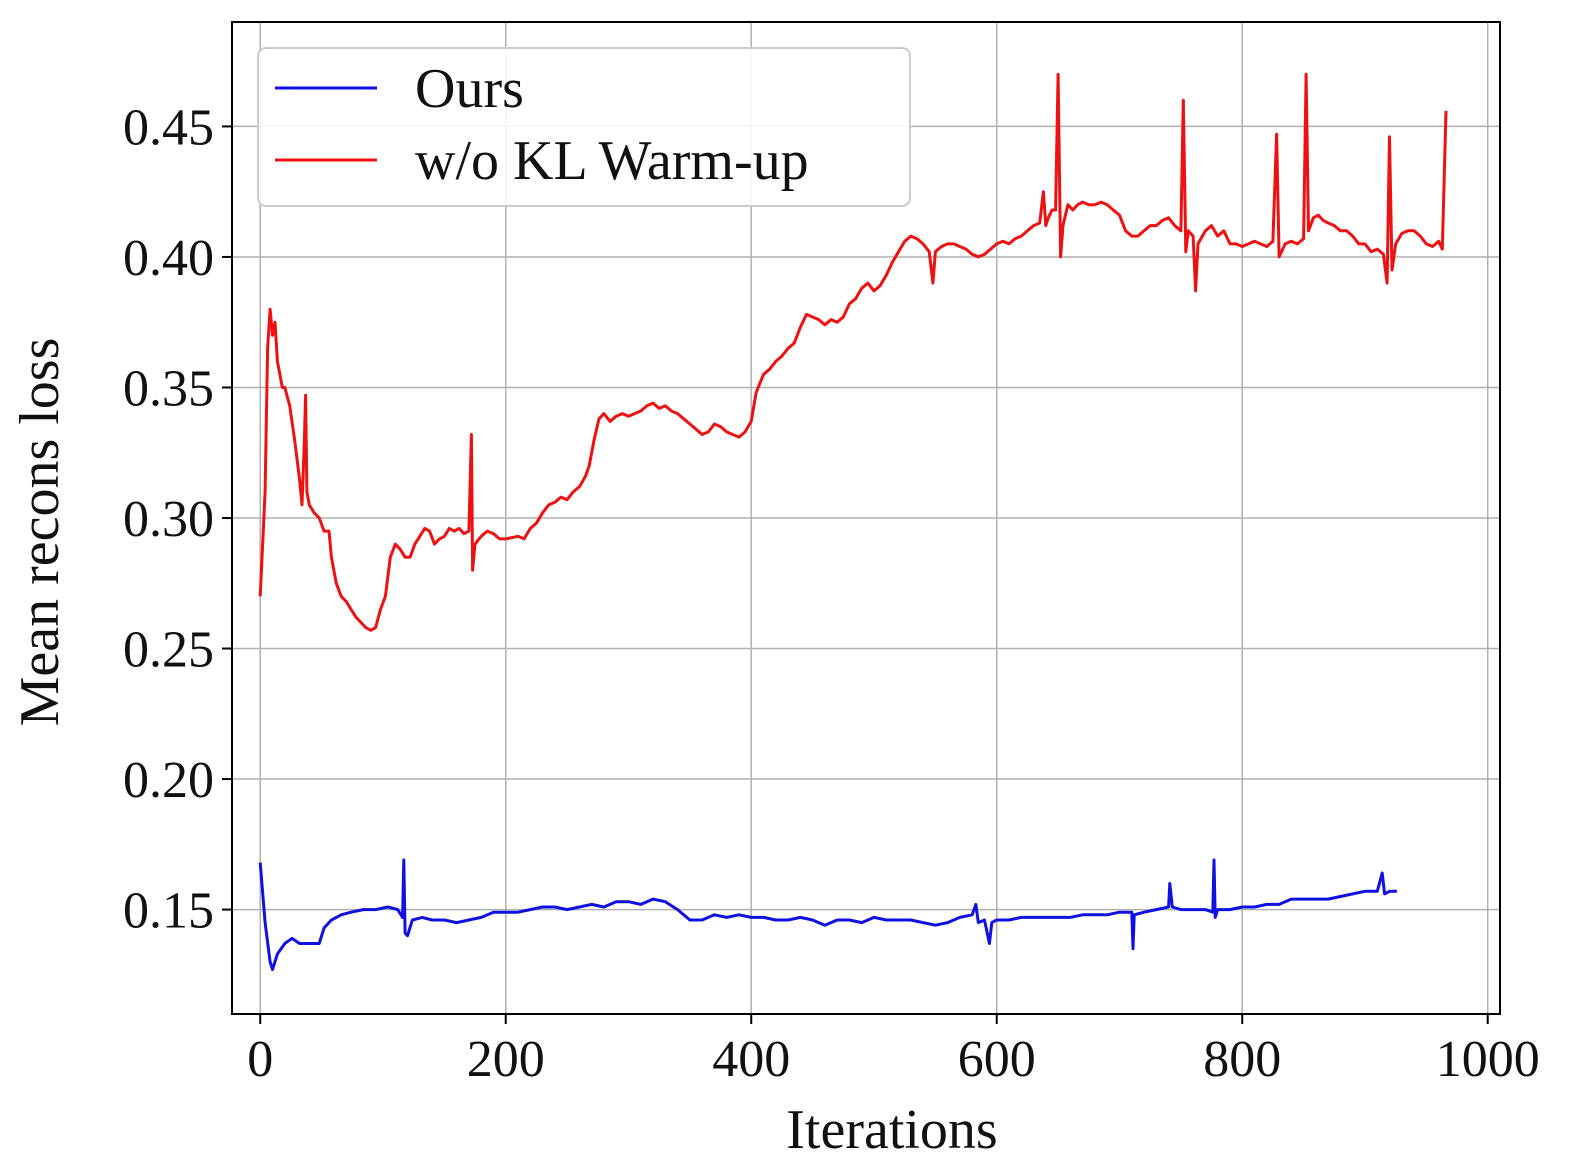  What do you see at coordinates (612, 161) in the screenshot?
I see `legend-label-wo-kl-warmup: w/o KL Warm-up` at bounding box center [612, 161].